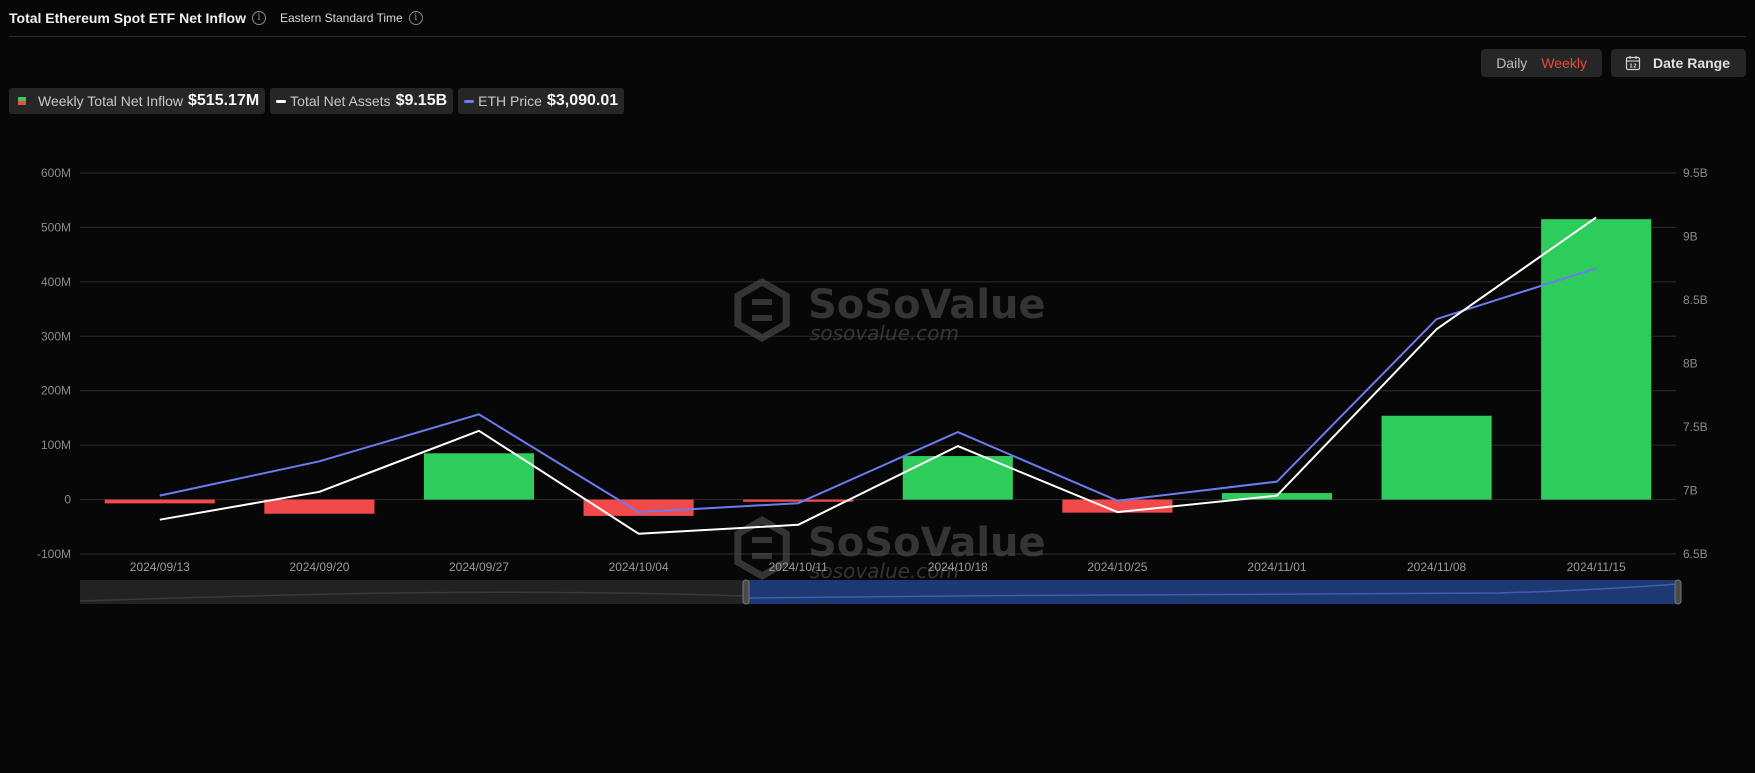 The image size is (1755, 773). I want to click on legend-price-label: ETH Price, so click(510, 101).